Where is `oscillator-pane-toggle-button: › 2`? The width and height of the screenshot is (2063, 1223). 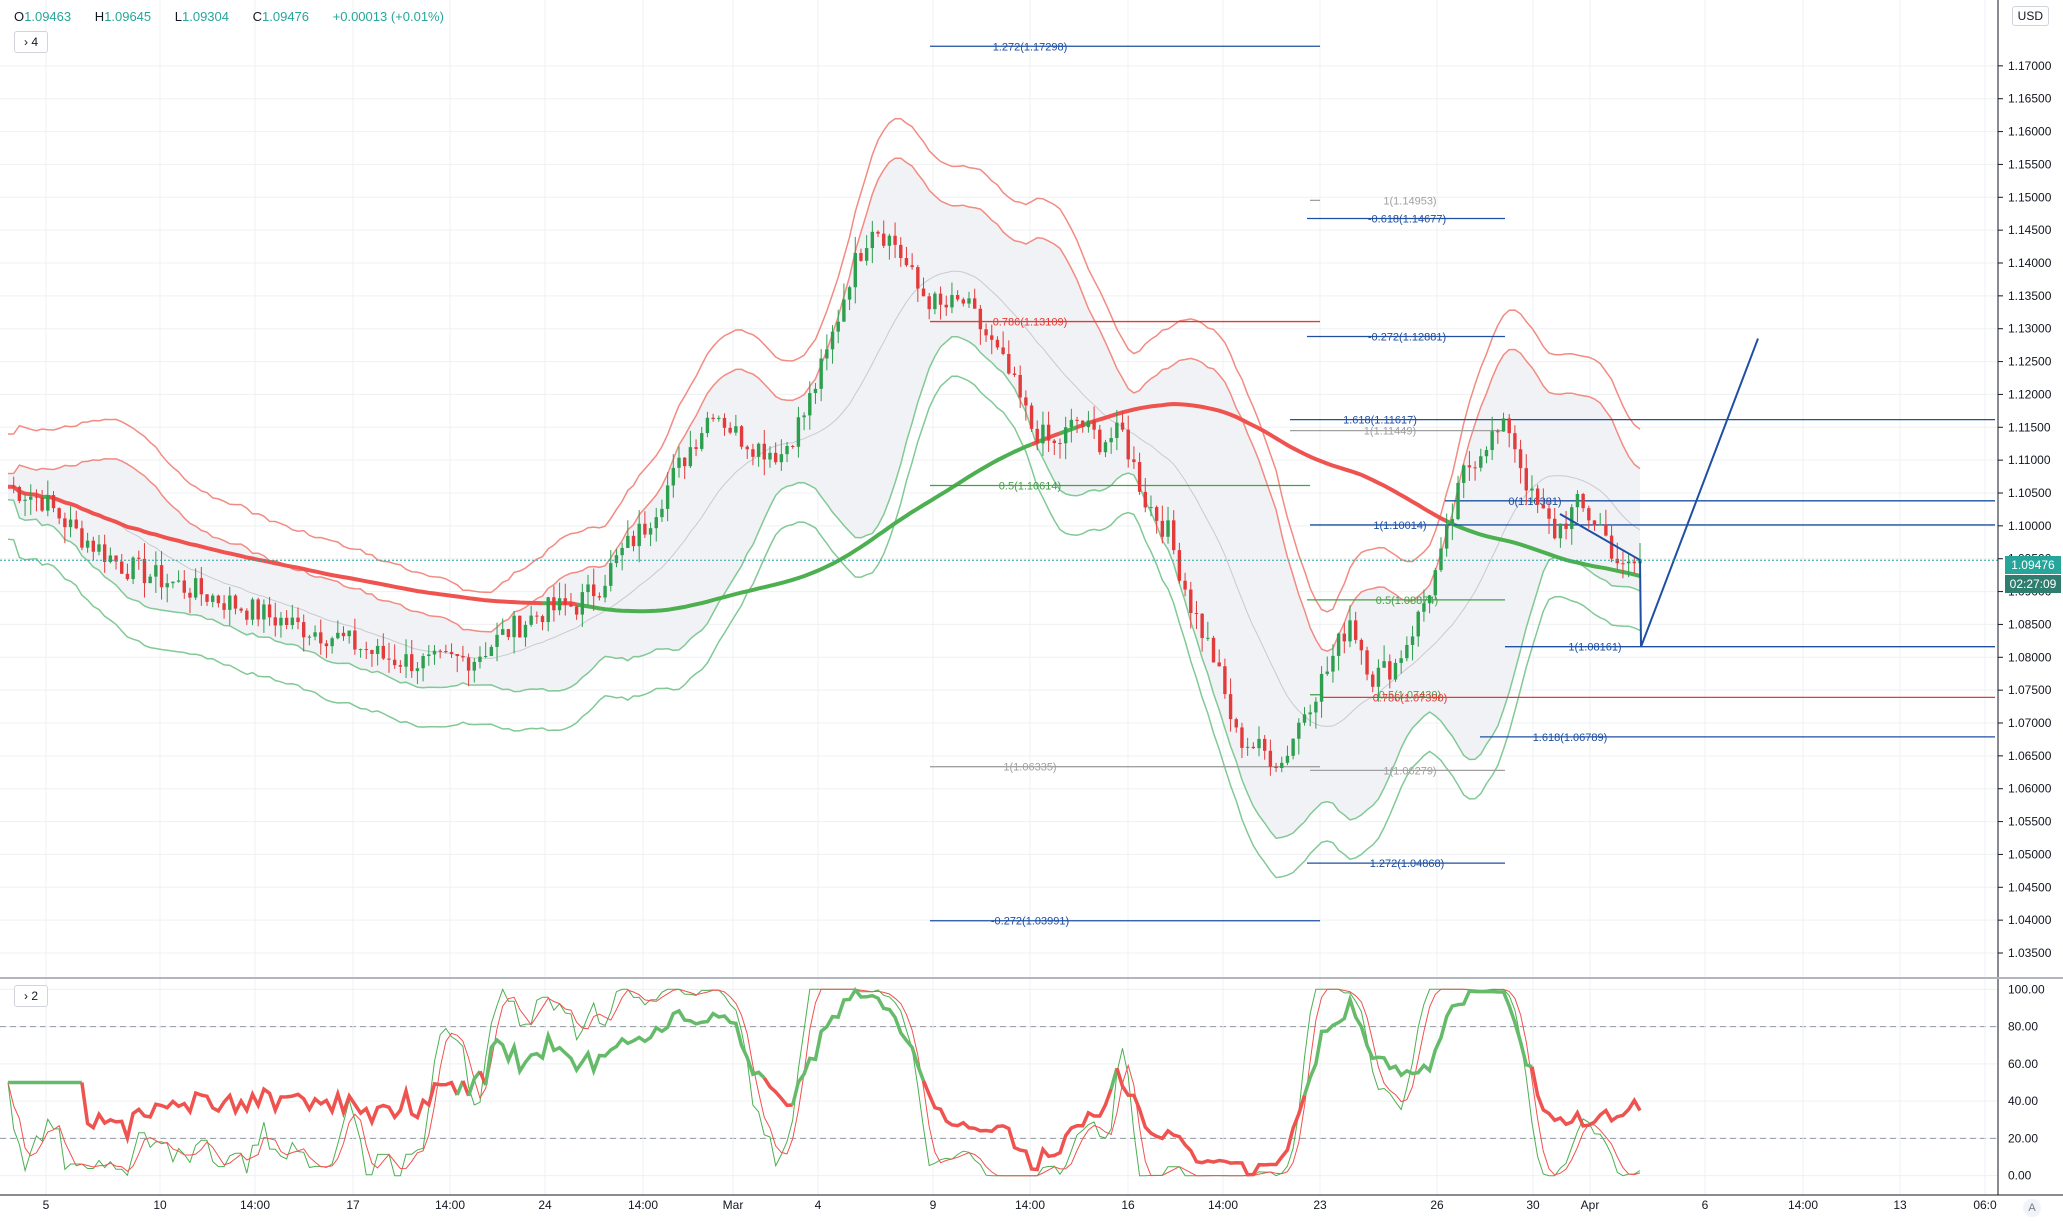 oscillator-pane-toggle-button: › 2 is located at coordinates (31, 996).